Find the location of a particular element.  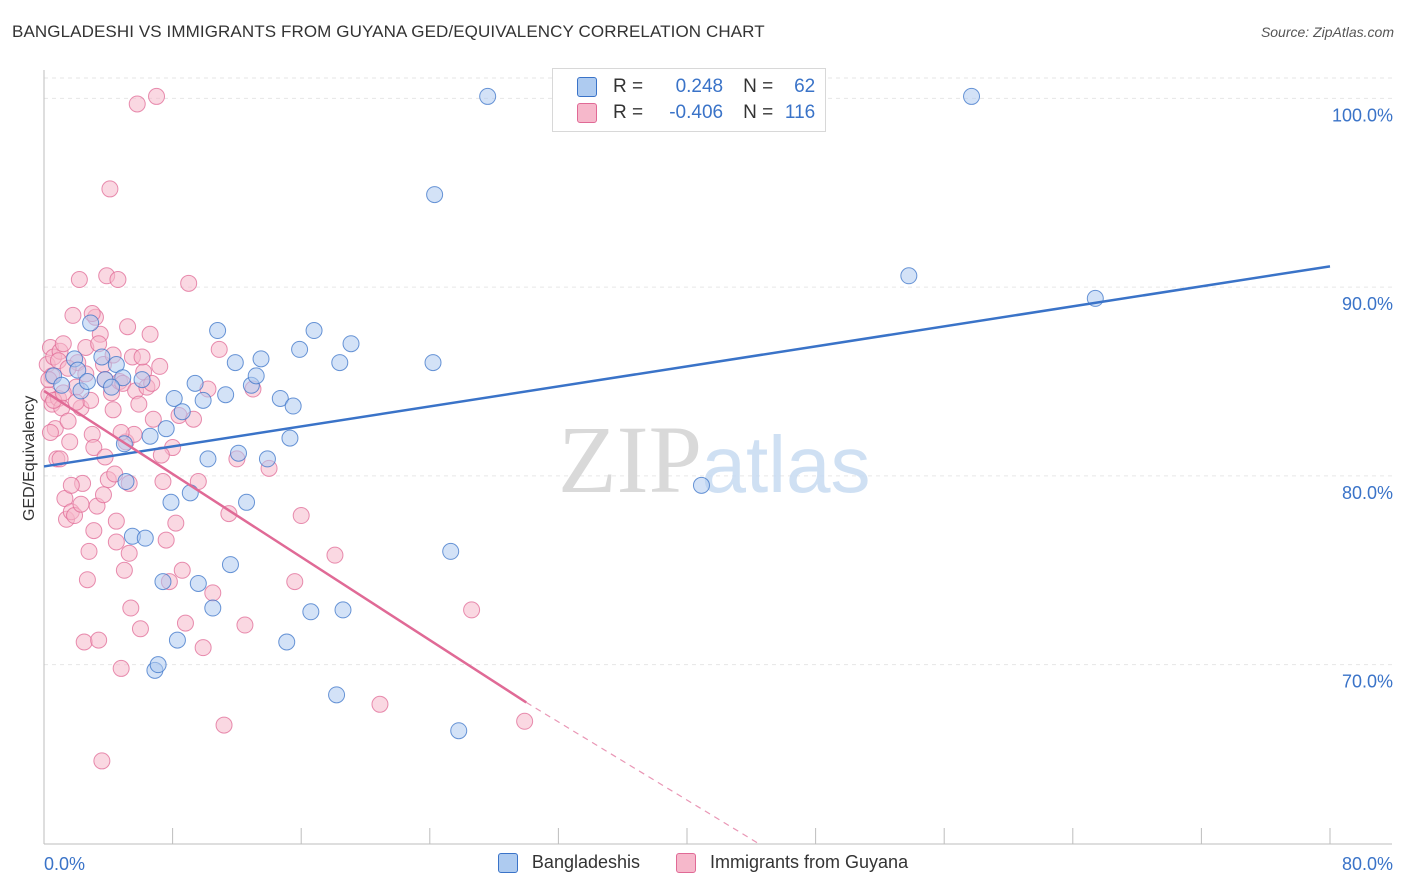

series-legend: Bangladeshis Immigrants from Guyana is located at coordinates (703, 862).